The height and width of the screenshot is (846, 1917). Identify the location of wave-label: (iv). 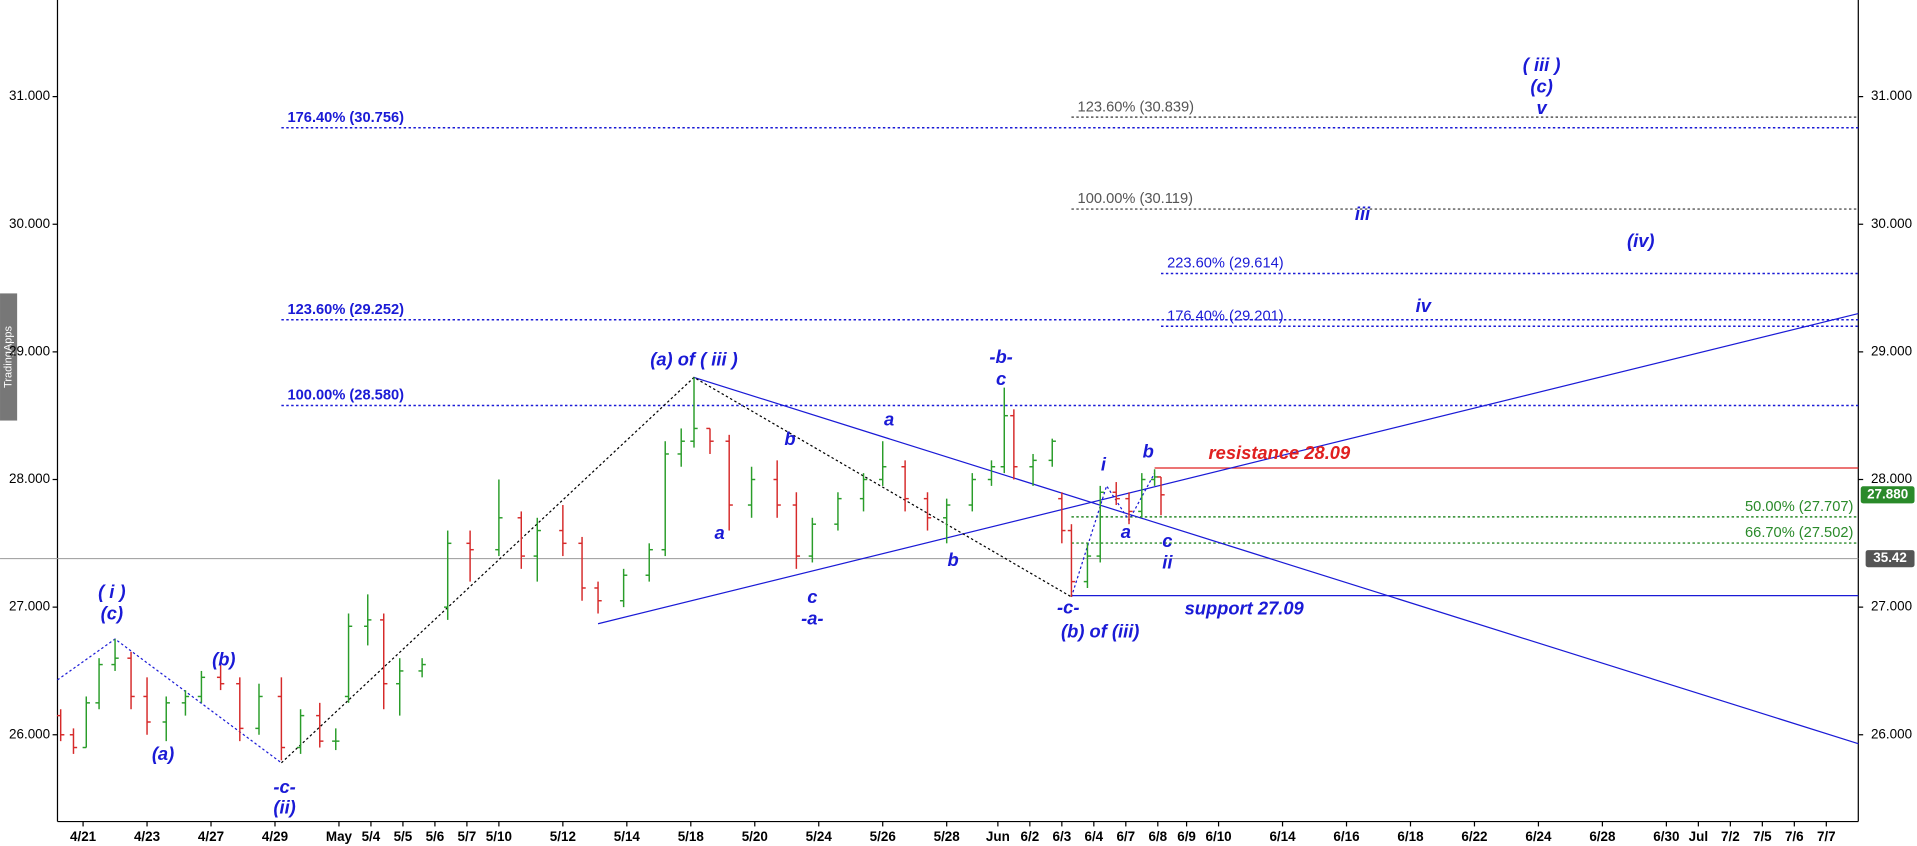
(1641, 240).